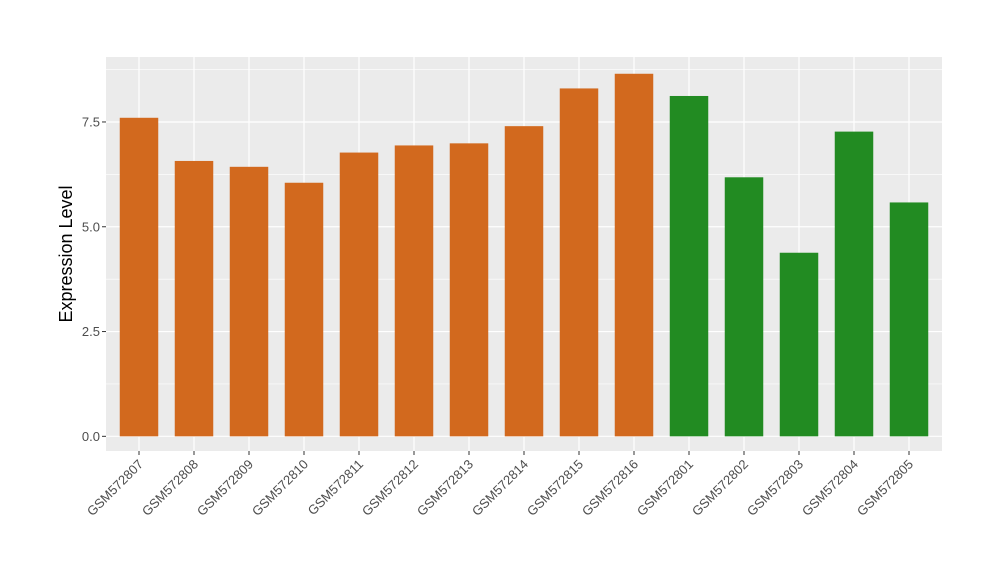 This screenshot has width=1000, height=580. What do you see at coordinates (830, 488) in the screenshot?
I see `x-tick-label: GSM572804` at bounding box center [830, 488].